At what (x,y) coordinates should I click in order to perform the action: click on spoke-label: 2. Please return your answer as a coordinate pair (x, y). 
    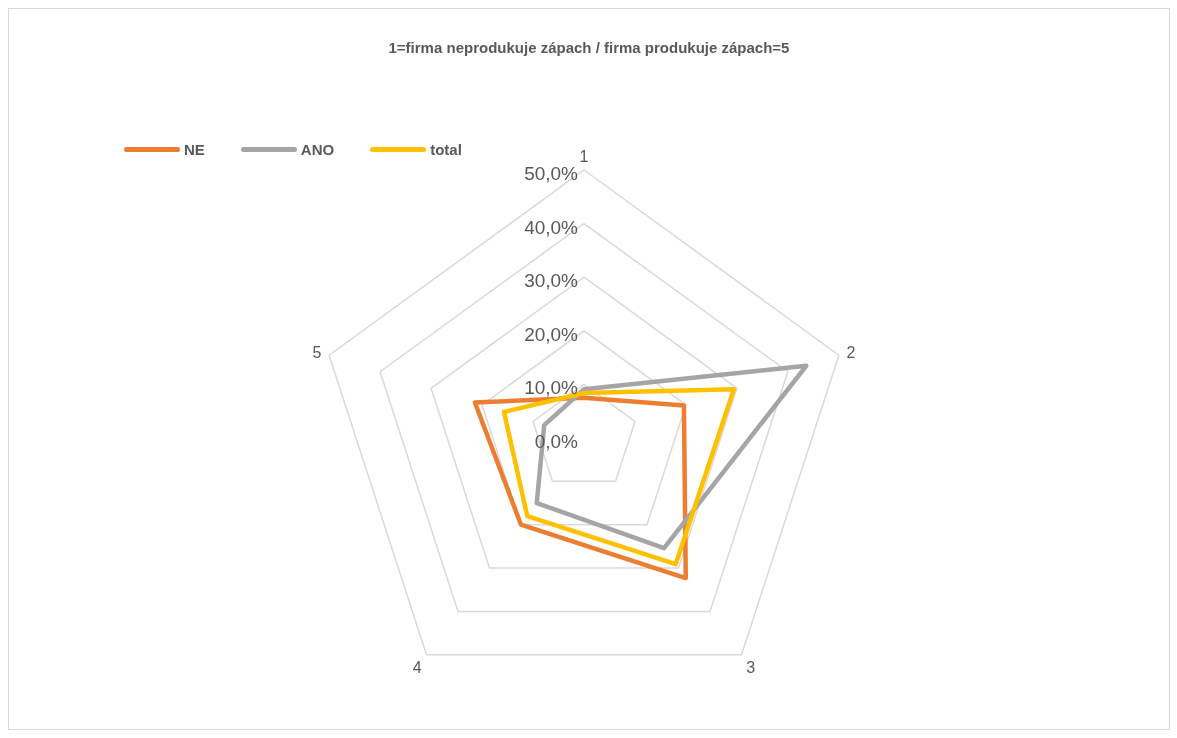
    Looking at the image, I should click on (851, 353).